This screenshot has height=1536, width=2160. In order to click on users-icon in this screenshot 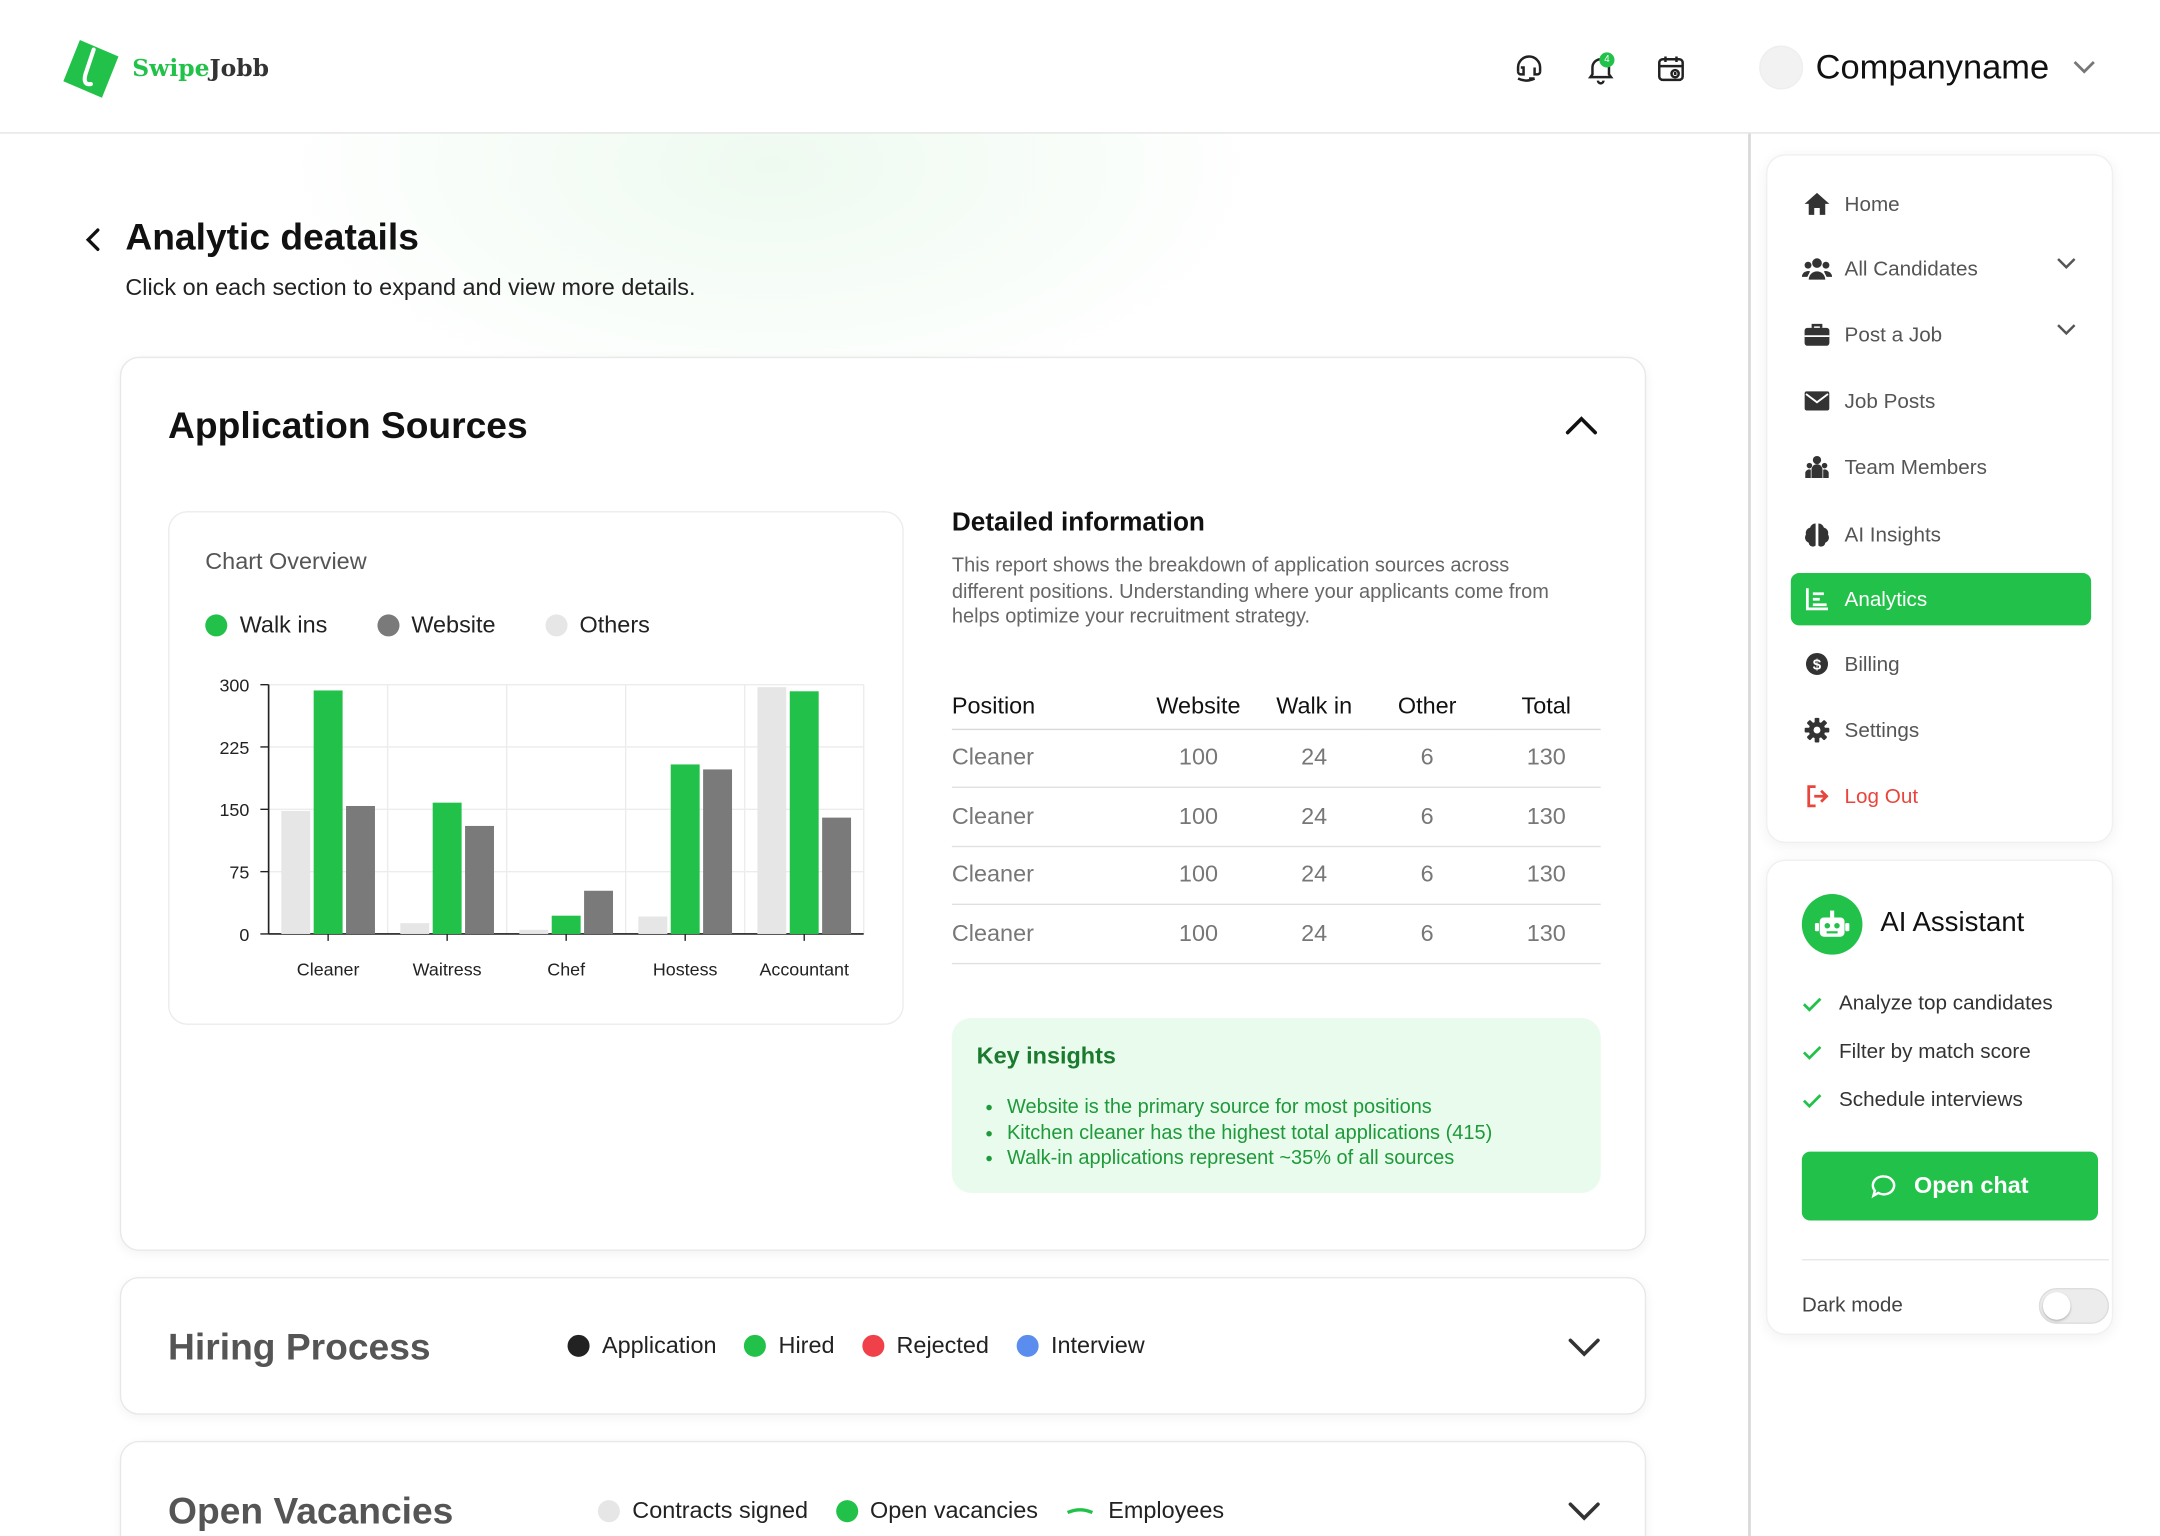, I will do `click(1817, 268)`.